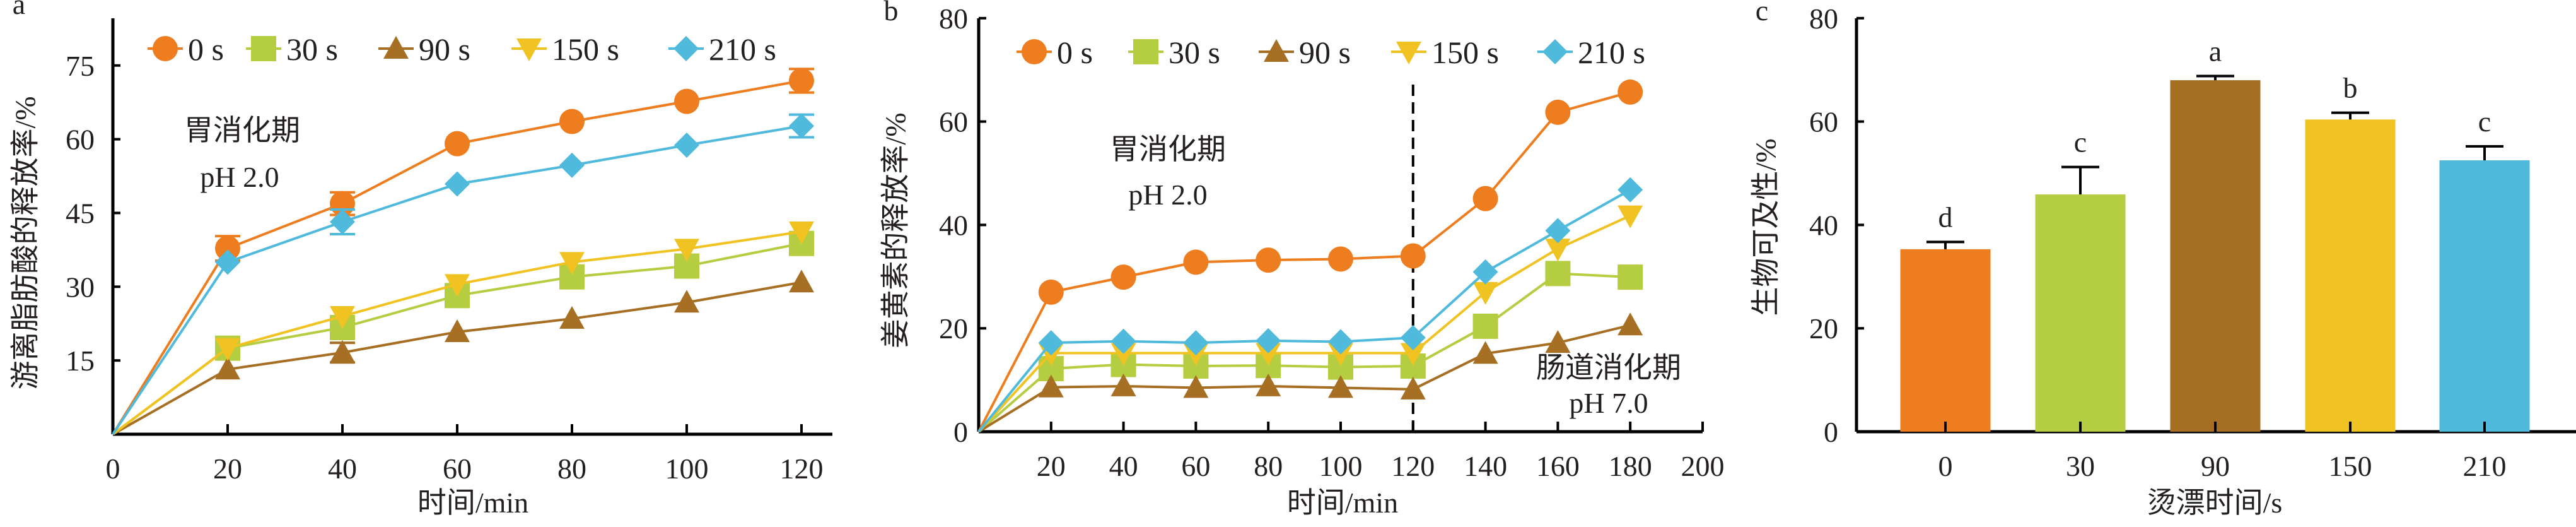  What do you see at coordinates (2485, 466) in the screenshot?
I see `x-tick-label: 210` at bounding box center [2485, 466].